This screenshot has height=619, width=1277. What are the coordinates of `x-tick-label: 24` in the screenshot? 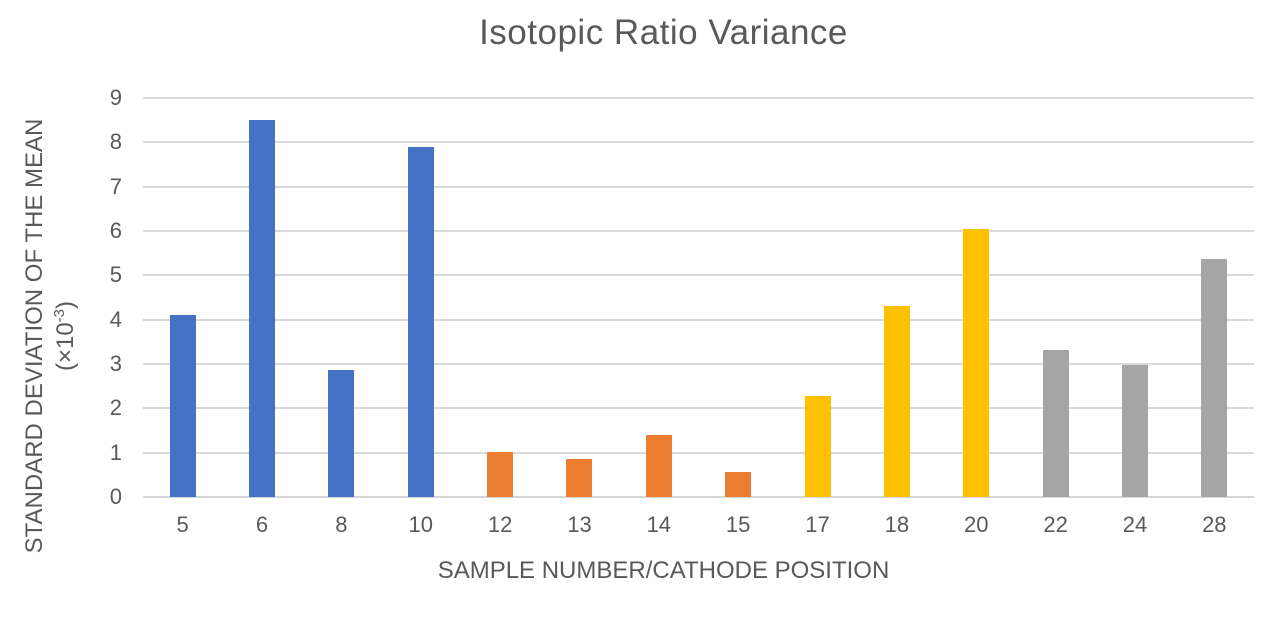 It's located at (1135, 524).